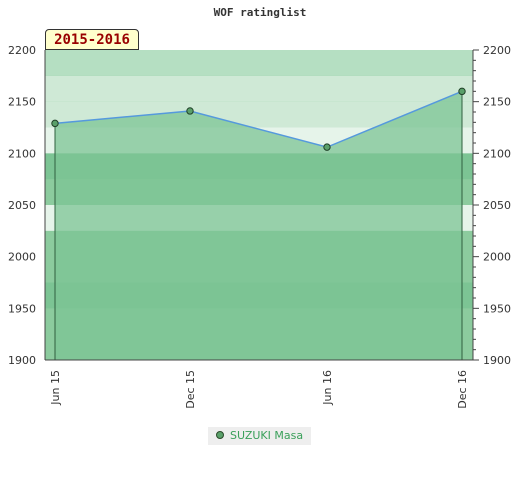 This screenshot has height=480, width=520. What do you see at coordinates (497, 360) in the screenshot?
I see `y-tick-label-right: 1900` at bounding box center [497, 360].